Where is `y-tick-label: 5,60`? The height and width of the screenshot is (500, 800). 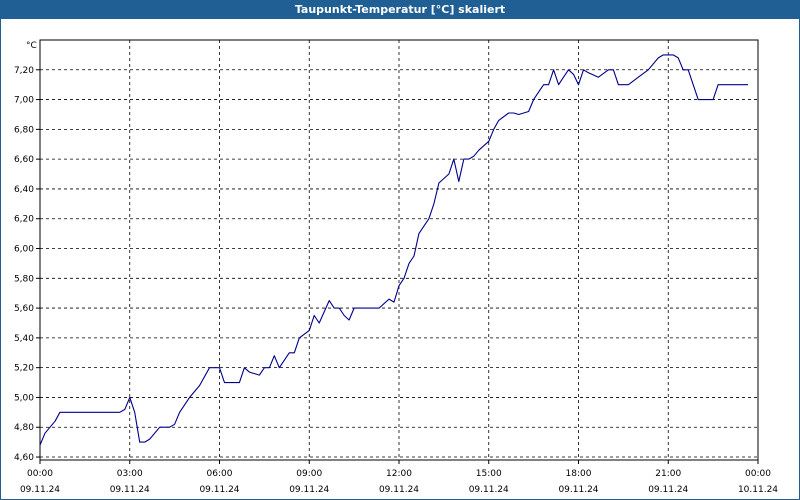
y-tick-label: 5,60 is located at coordinates (24, 309).